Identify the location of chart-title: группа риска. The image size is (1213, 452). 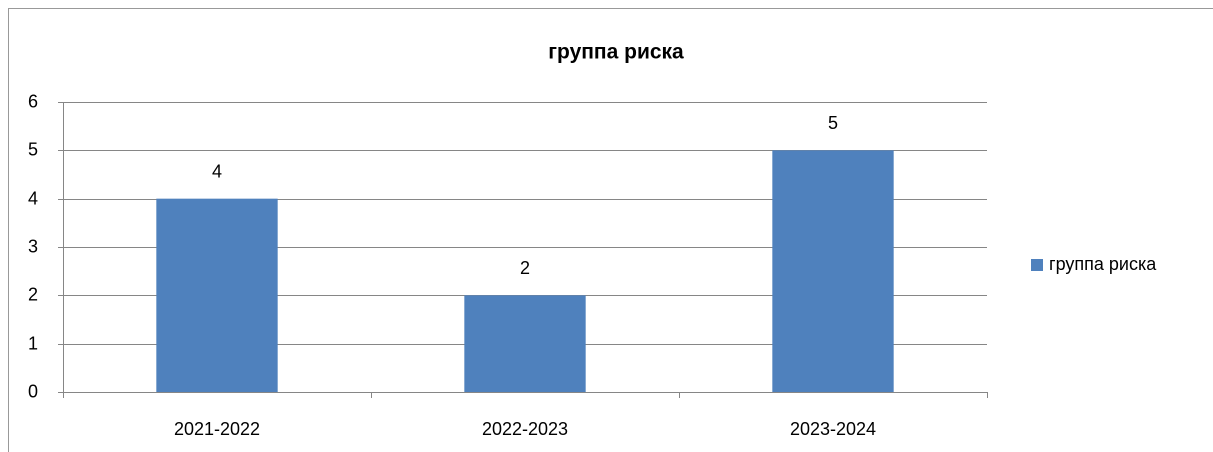
(616, 52).